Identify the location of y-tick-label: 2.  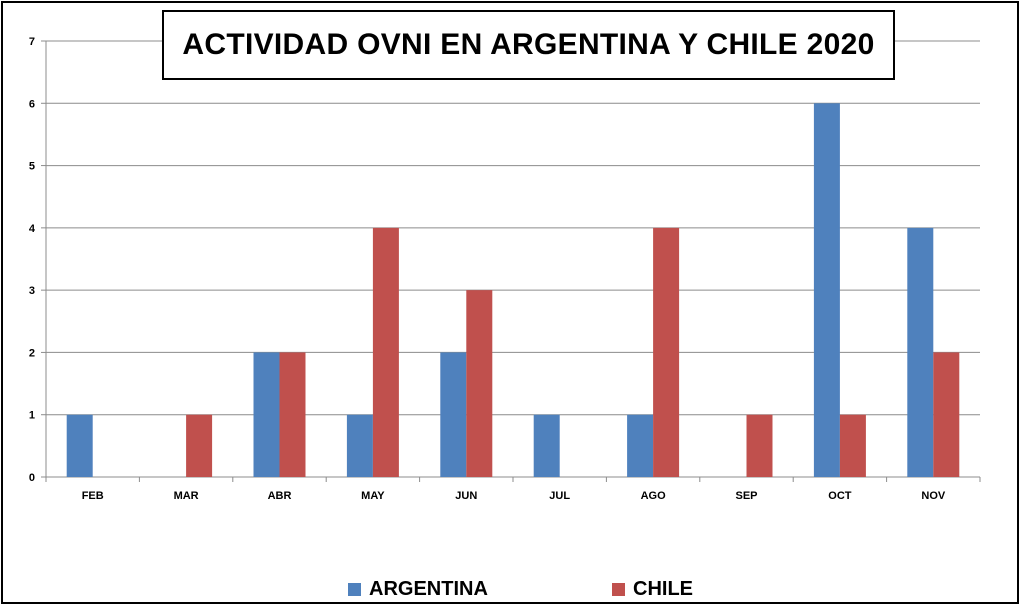
(32, 353).